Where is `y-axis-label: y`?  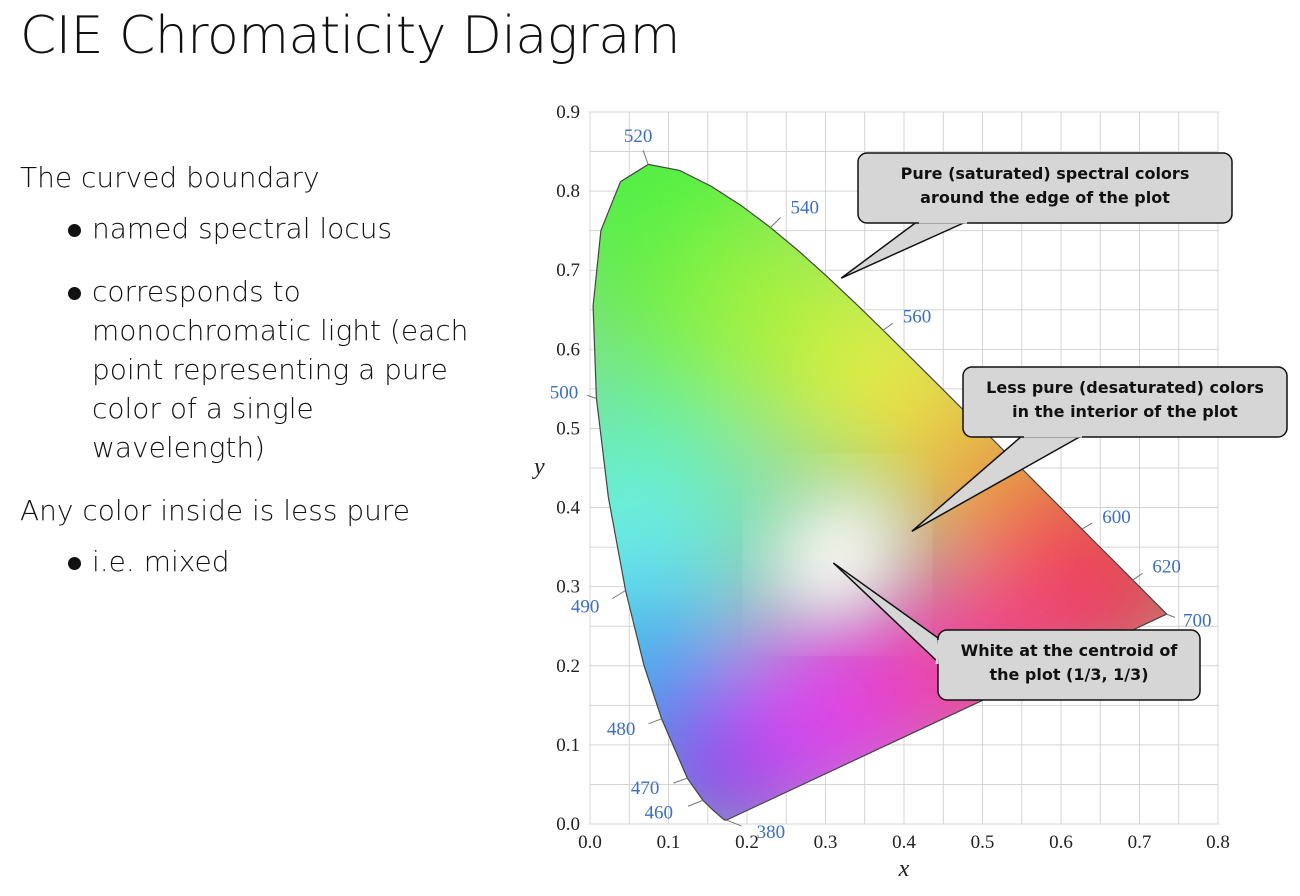 y-axis-label: y is located at coordinates (538, 467).